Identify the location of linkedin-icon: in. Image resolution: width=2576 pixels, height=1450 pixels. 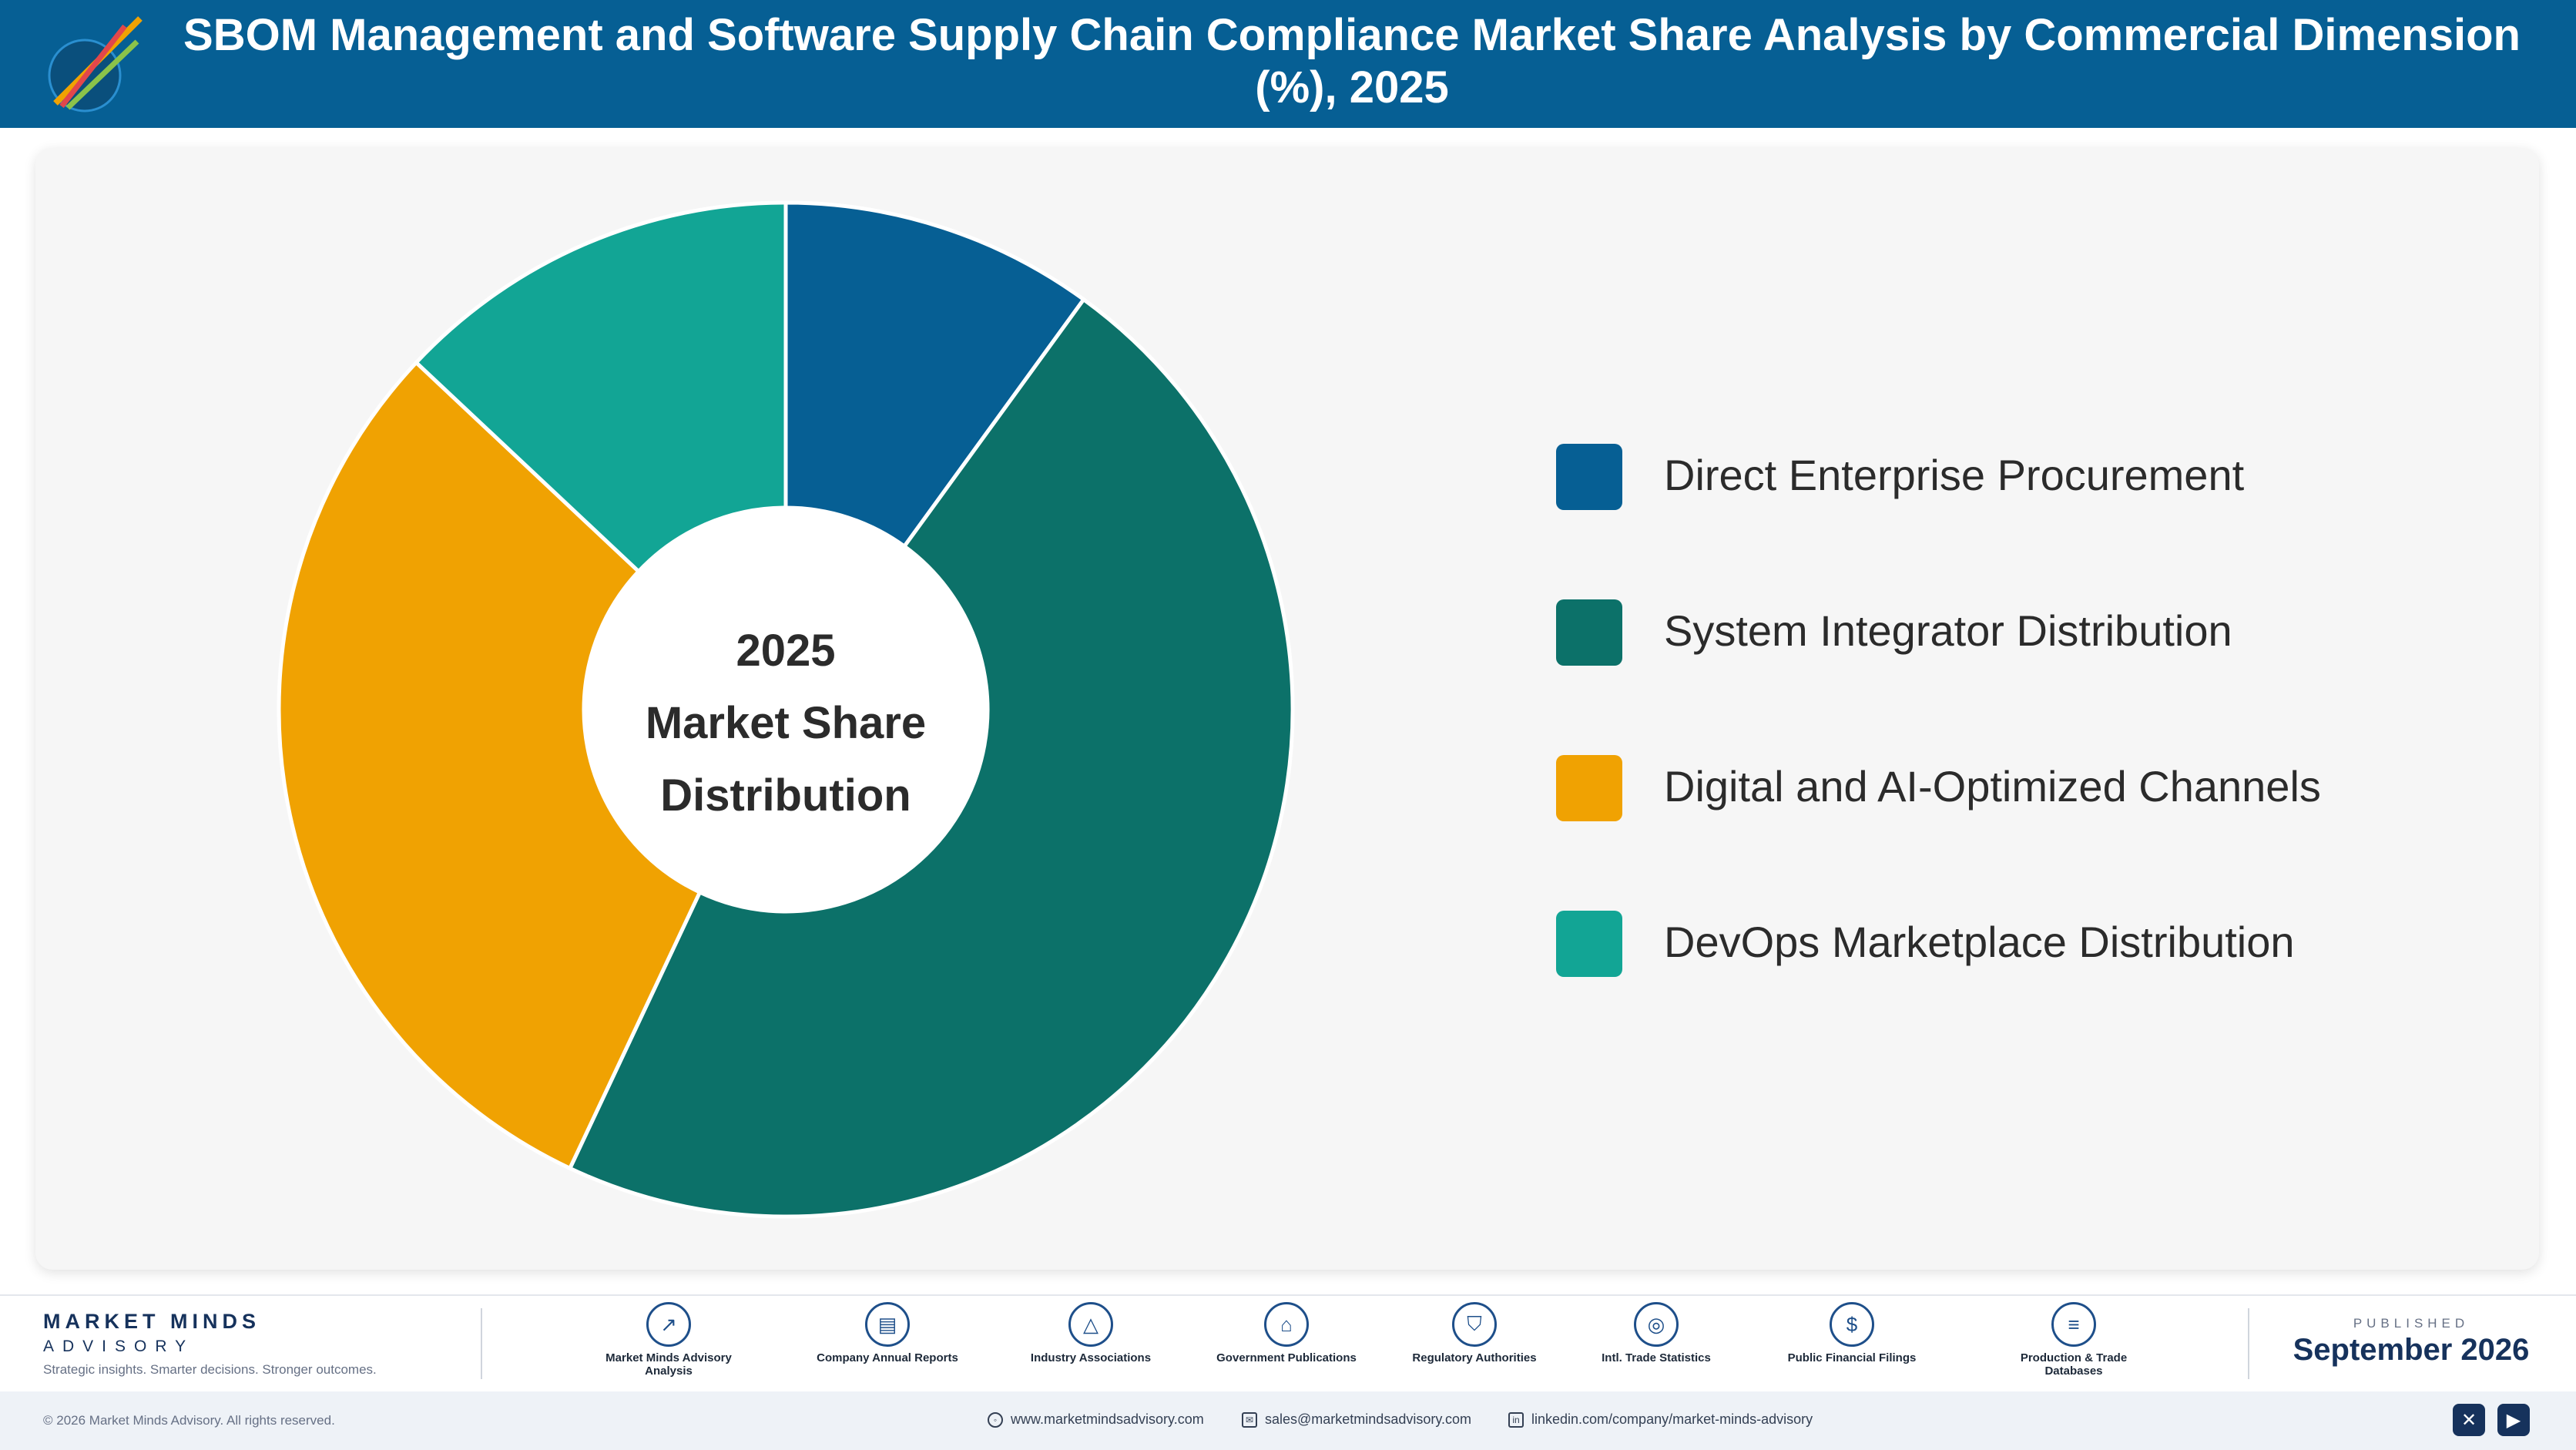
(1516, 1419).